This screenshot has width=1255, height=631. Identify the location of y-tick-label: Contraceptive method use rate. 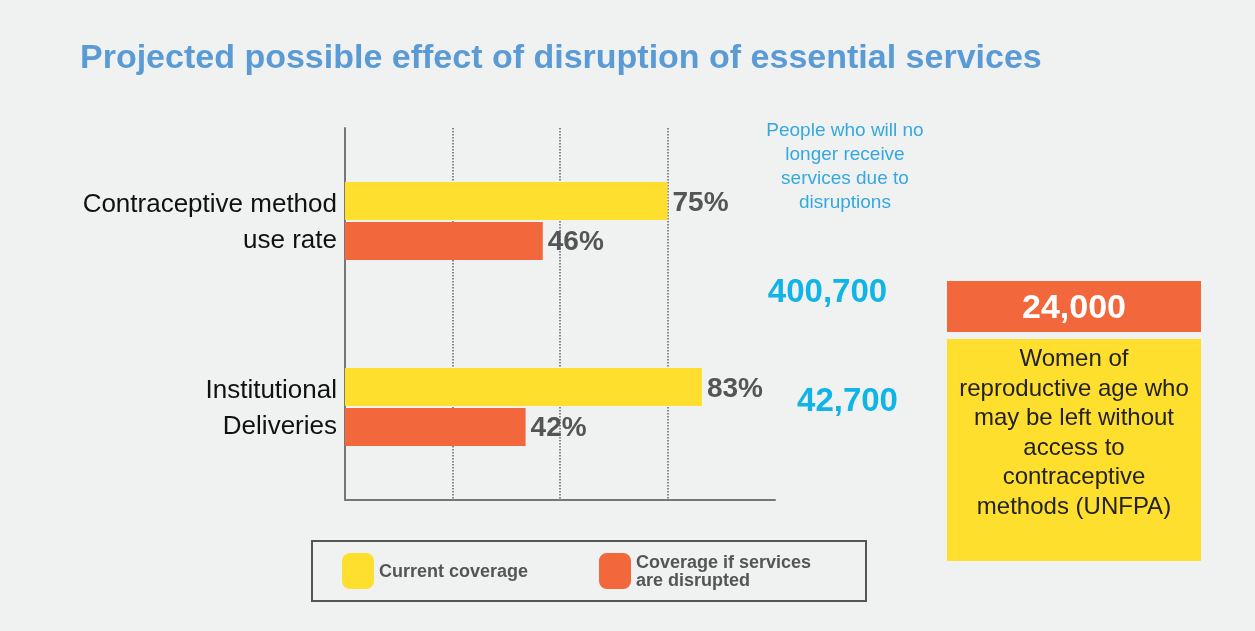
(209, 221).